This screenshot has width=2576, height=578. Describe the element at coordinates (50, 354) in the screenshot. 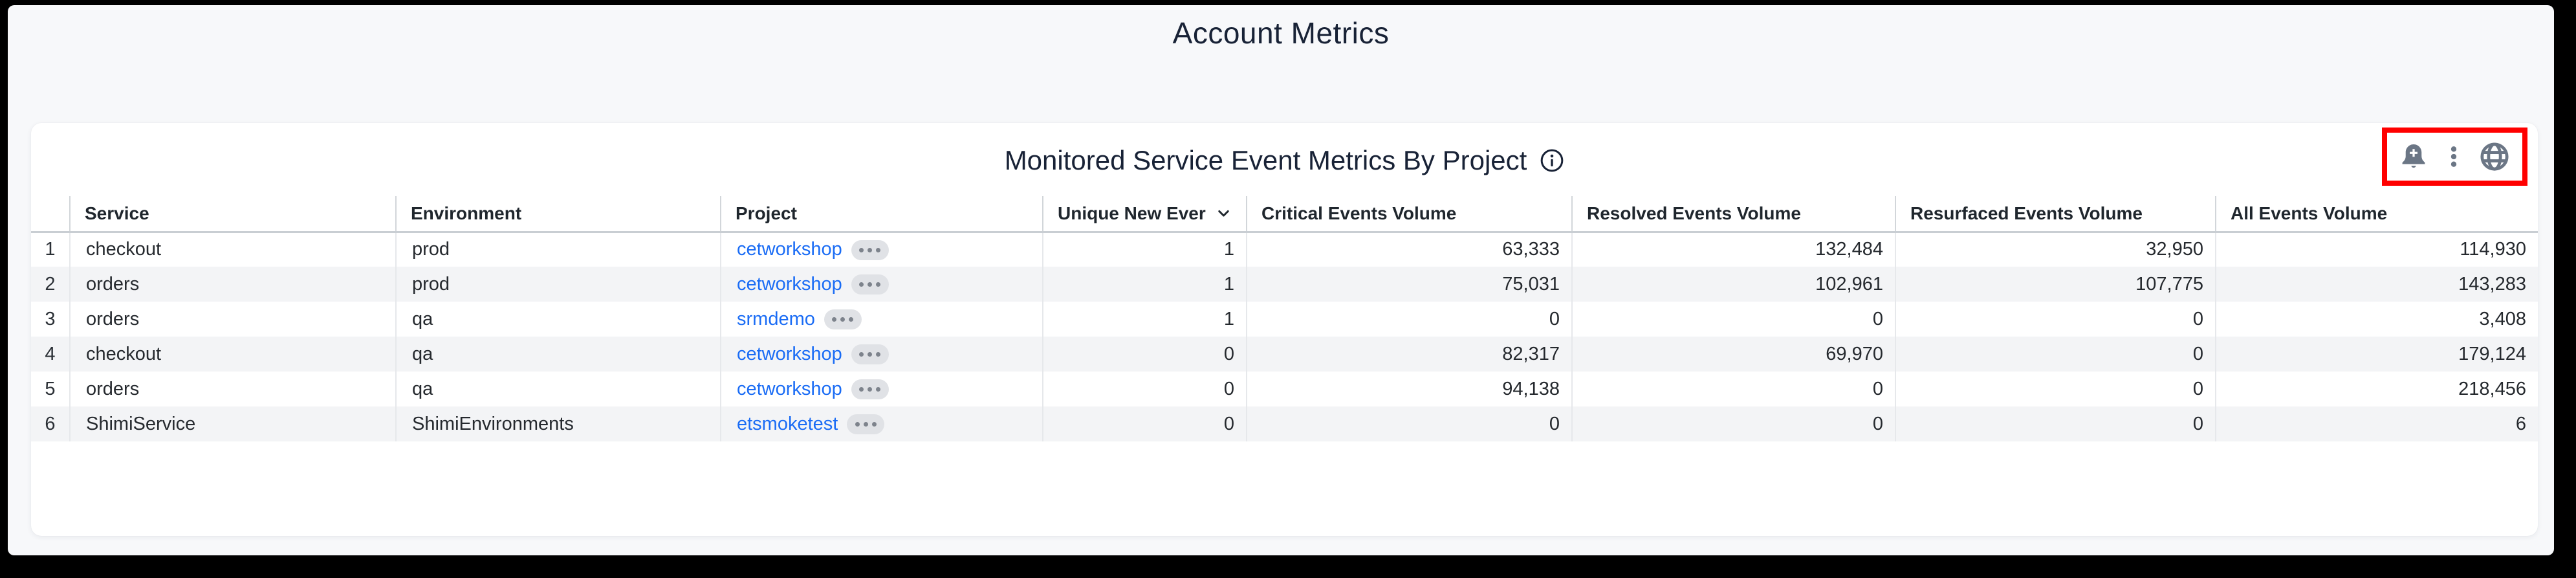

I see `row-index-cell: 4` at that location.